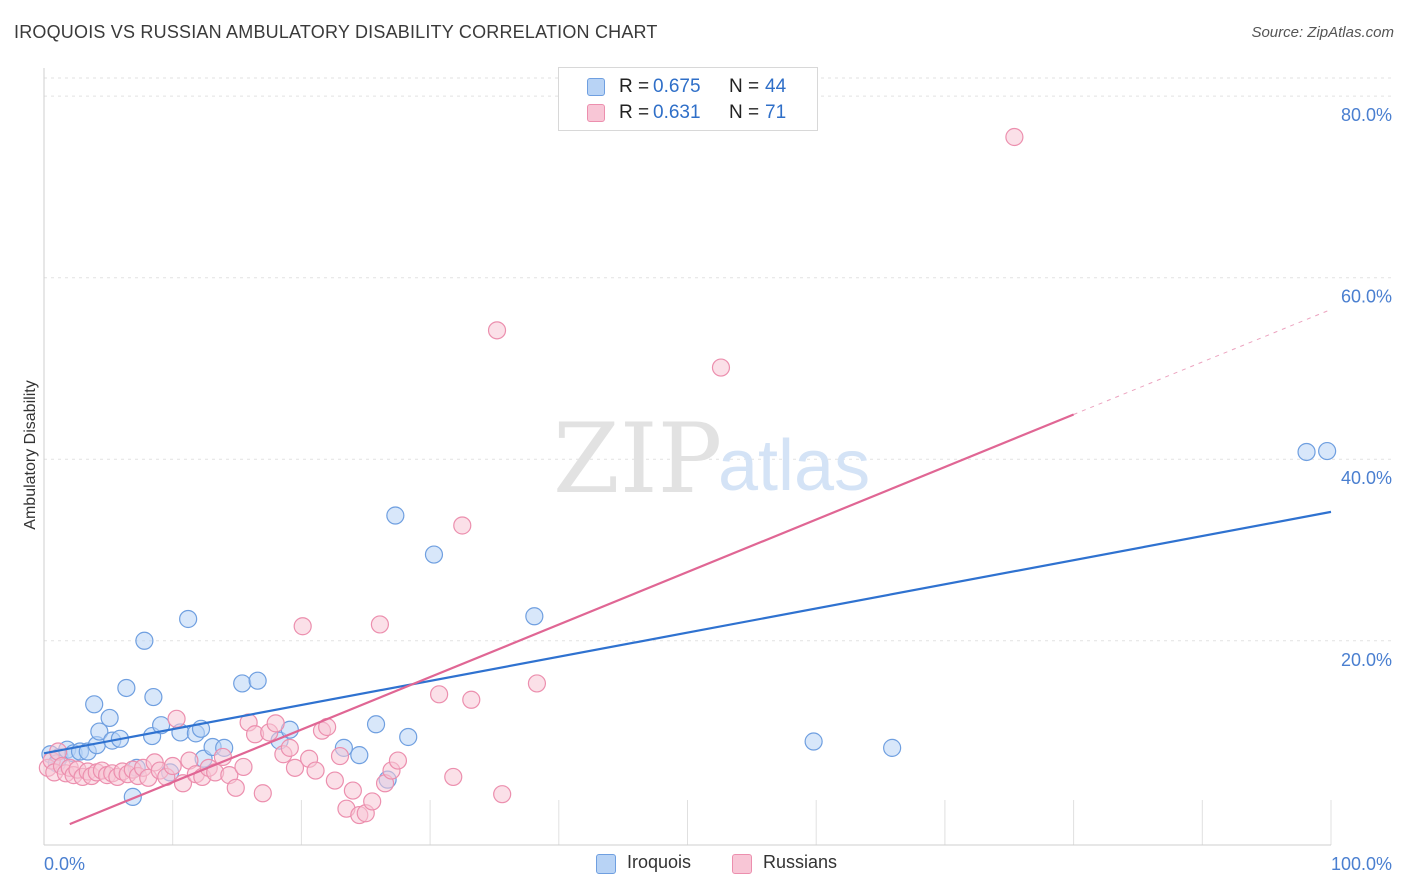 The image size is (1406, 892). I want to click on y-axis-label: Ambulatory Disability, so click(30, 454).